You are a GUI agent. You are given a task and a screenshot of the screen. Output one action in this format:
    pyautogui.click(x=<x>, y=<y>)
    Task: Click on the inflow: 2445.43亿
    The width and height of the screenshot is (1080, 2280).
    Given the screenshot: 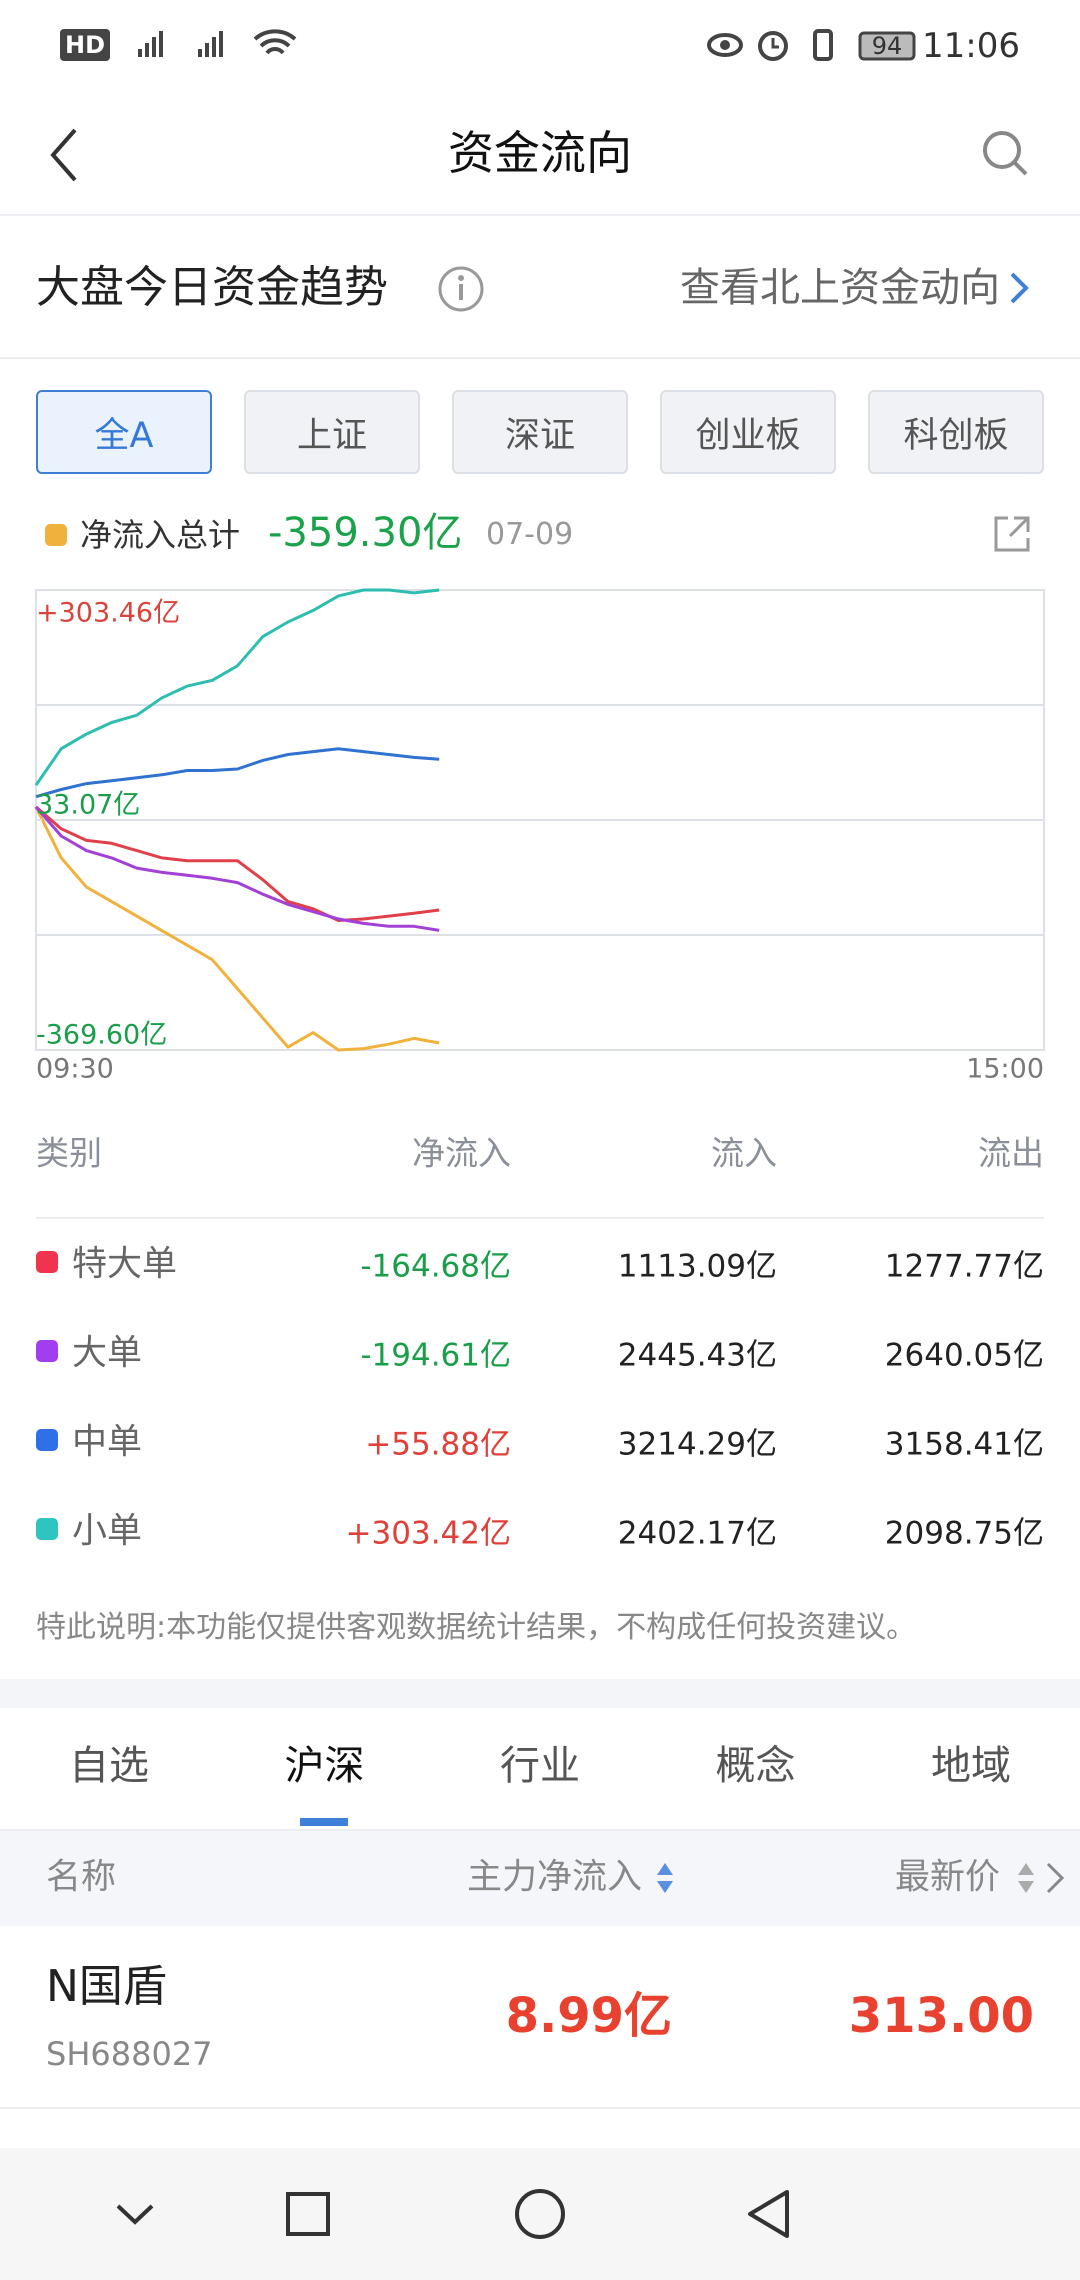 What is the action you would take?
    pyautogui.click(x=697, y=1355)
    